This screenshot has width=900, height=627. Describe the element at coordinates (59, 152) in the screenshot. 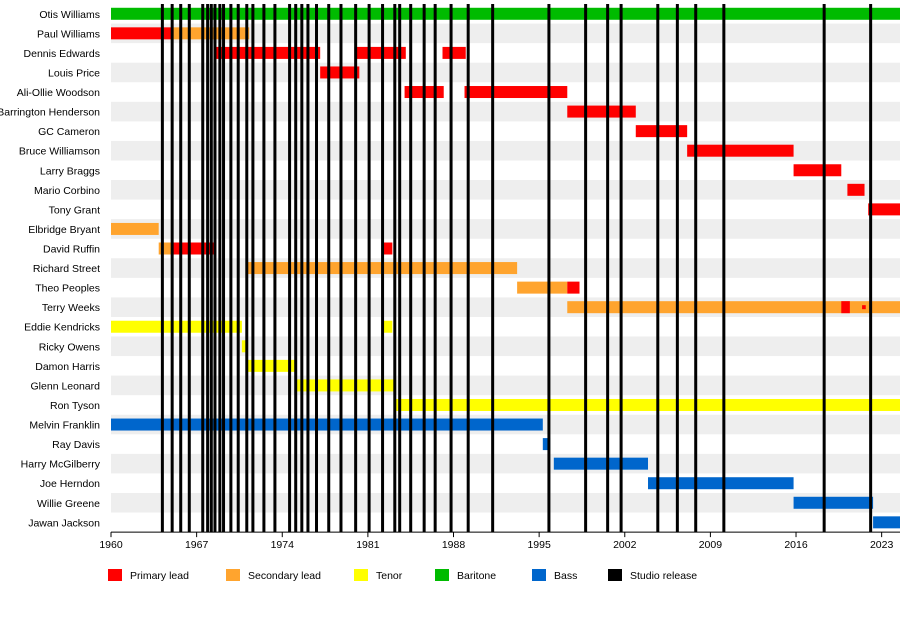

I see `member-label: Bruce Williamson` at that location.